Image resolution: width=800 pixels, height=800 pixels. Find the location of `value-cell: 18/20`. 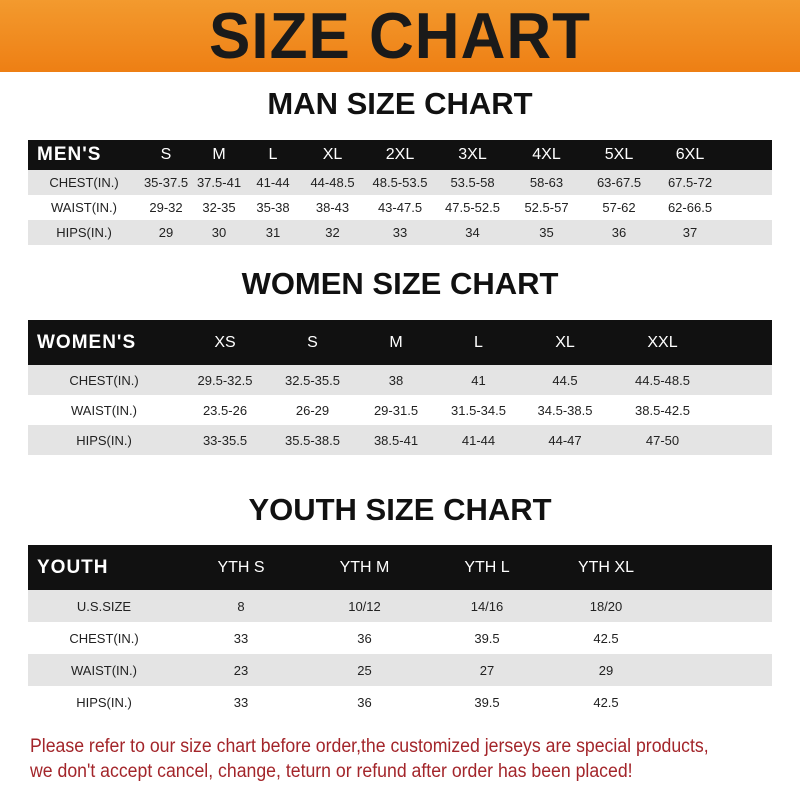

value-cell: 18/20 is located at coordinates (606, 606).